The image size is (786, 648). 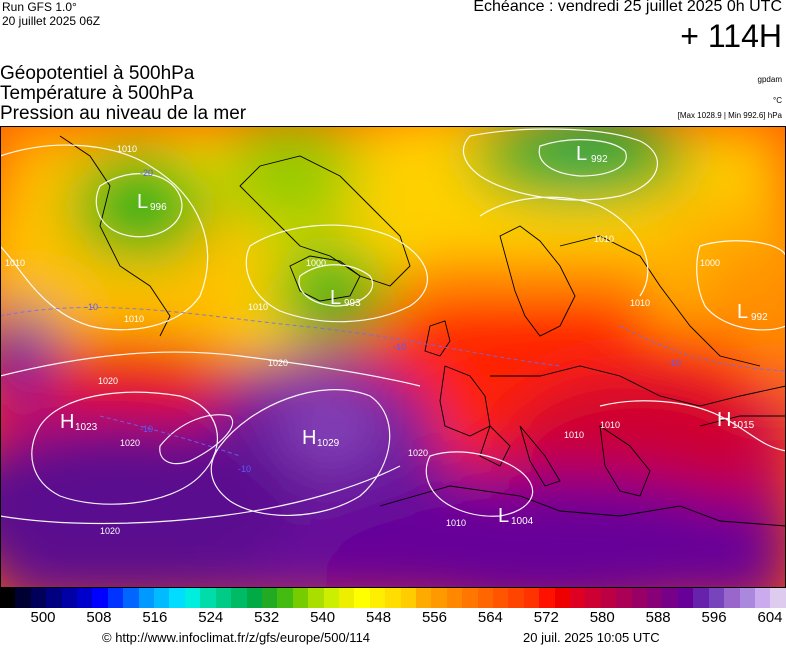 What do you see at coordinates (658, 617) in the screenshot?
I see `color-scale-tick: 588` at bounding box center [658, 617].